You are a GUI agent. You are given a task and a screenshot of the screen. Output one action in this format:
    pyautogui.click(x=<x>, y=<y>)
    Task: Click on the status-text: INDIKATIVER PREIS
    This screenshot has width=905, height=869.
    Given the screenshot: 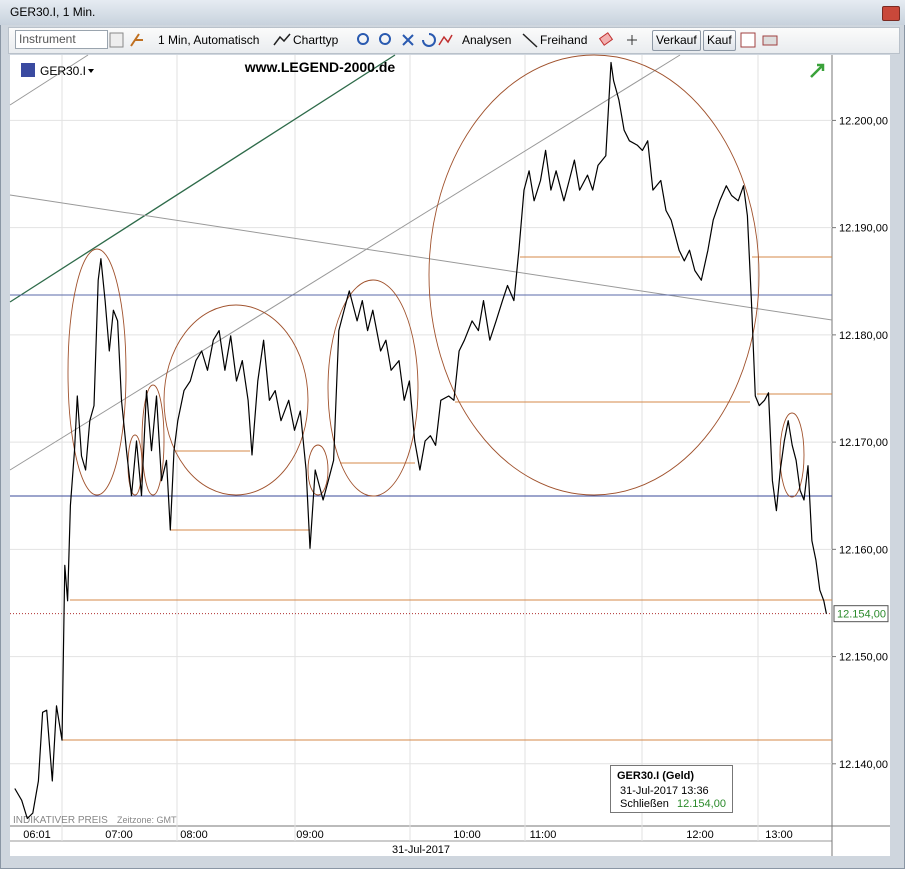 What is the action you would take?
    pyautogui.click(x=60, y=820)
    